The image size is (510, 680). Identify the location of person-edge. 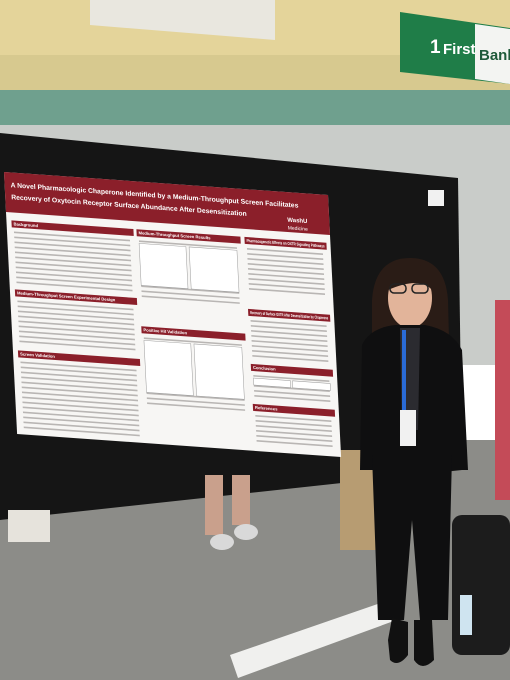
(502, 400).